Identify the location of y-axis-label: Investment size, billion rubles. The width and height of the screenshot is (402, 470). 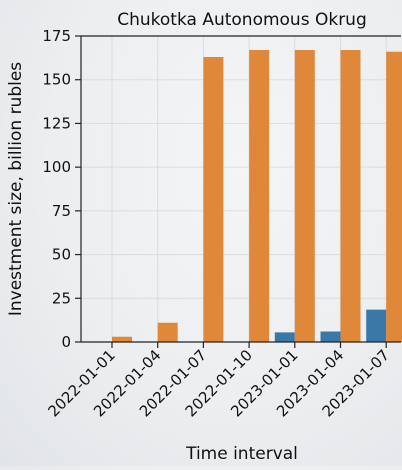
(16, 189).